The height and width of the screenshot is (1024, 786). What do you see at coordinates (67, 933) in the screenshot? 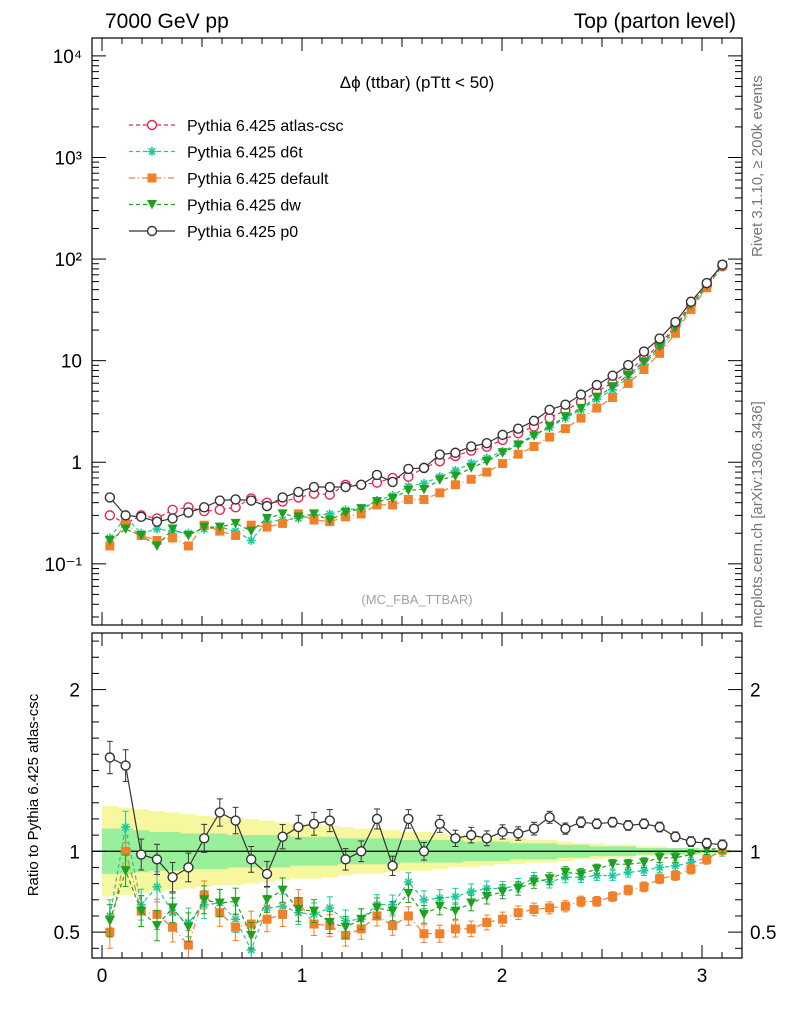
I see `ratio-y-tick-label: 0.5` at bounding box center [67, 933].